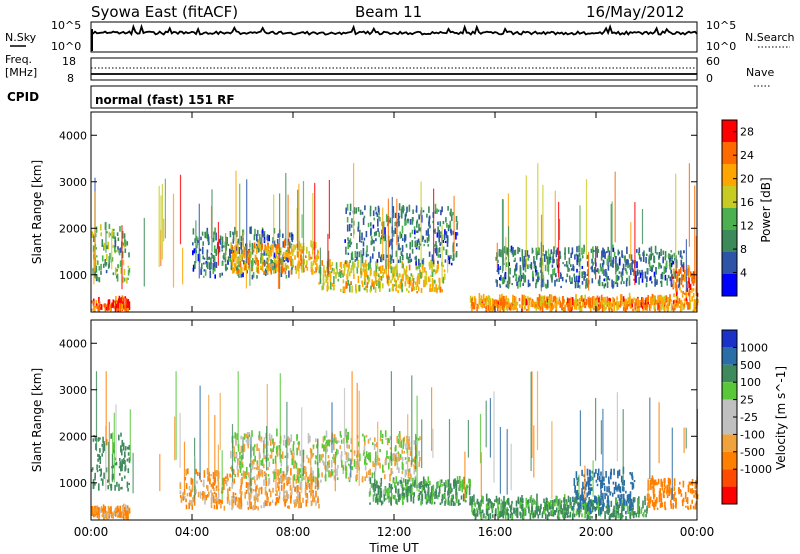 The width and height of the screenshot is (800, 554). What do you see at coordinates (66, 25) in the screenshot?
I see `noise-left-tick-top: 10^5` at bounding box center [66, 25].